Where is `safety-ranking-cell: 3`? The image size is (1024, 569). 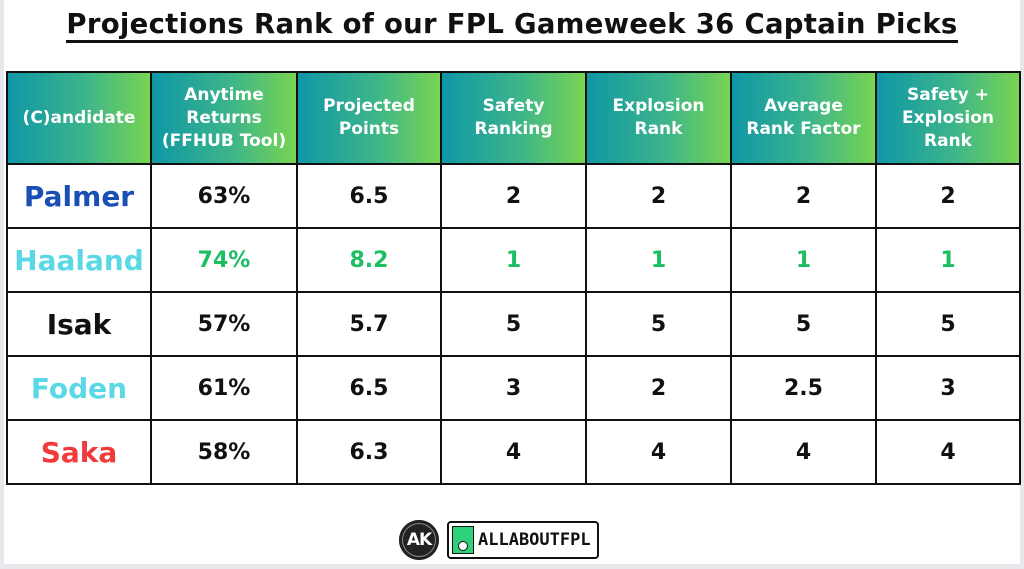
safety-ranking-cell: 3 is located at coordinates (513, 388).